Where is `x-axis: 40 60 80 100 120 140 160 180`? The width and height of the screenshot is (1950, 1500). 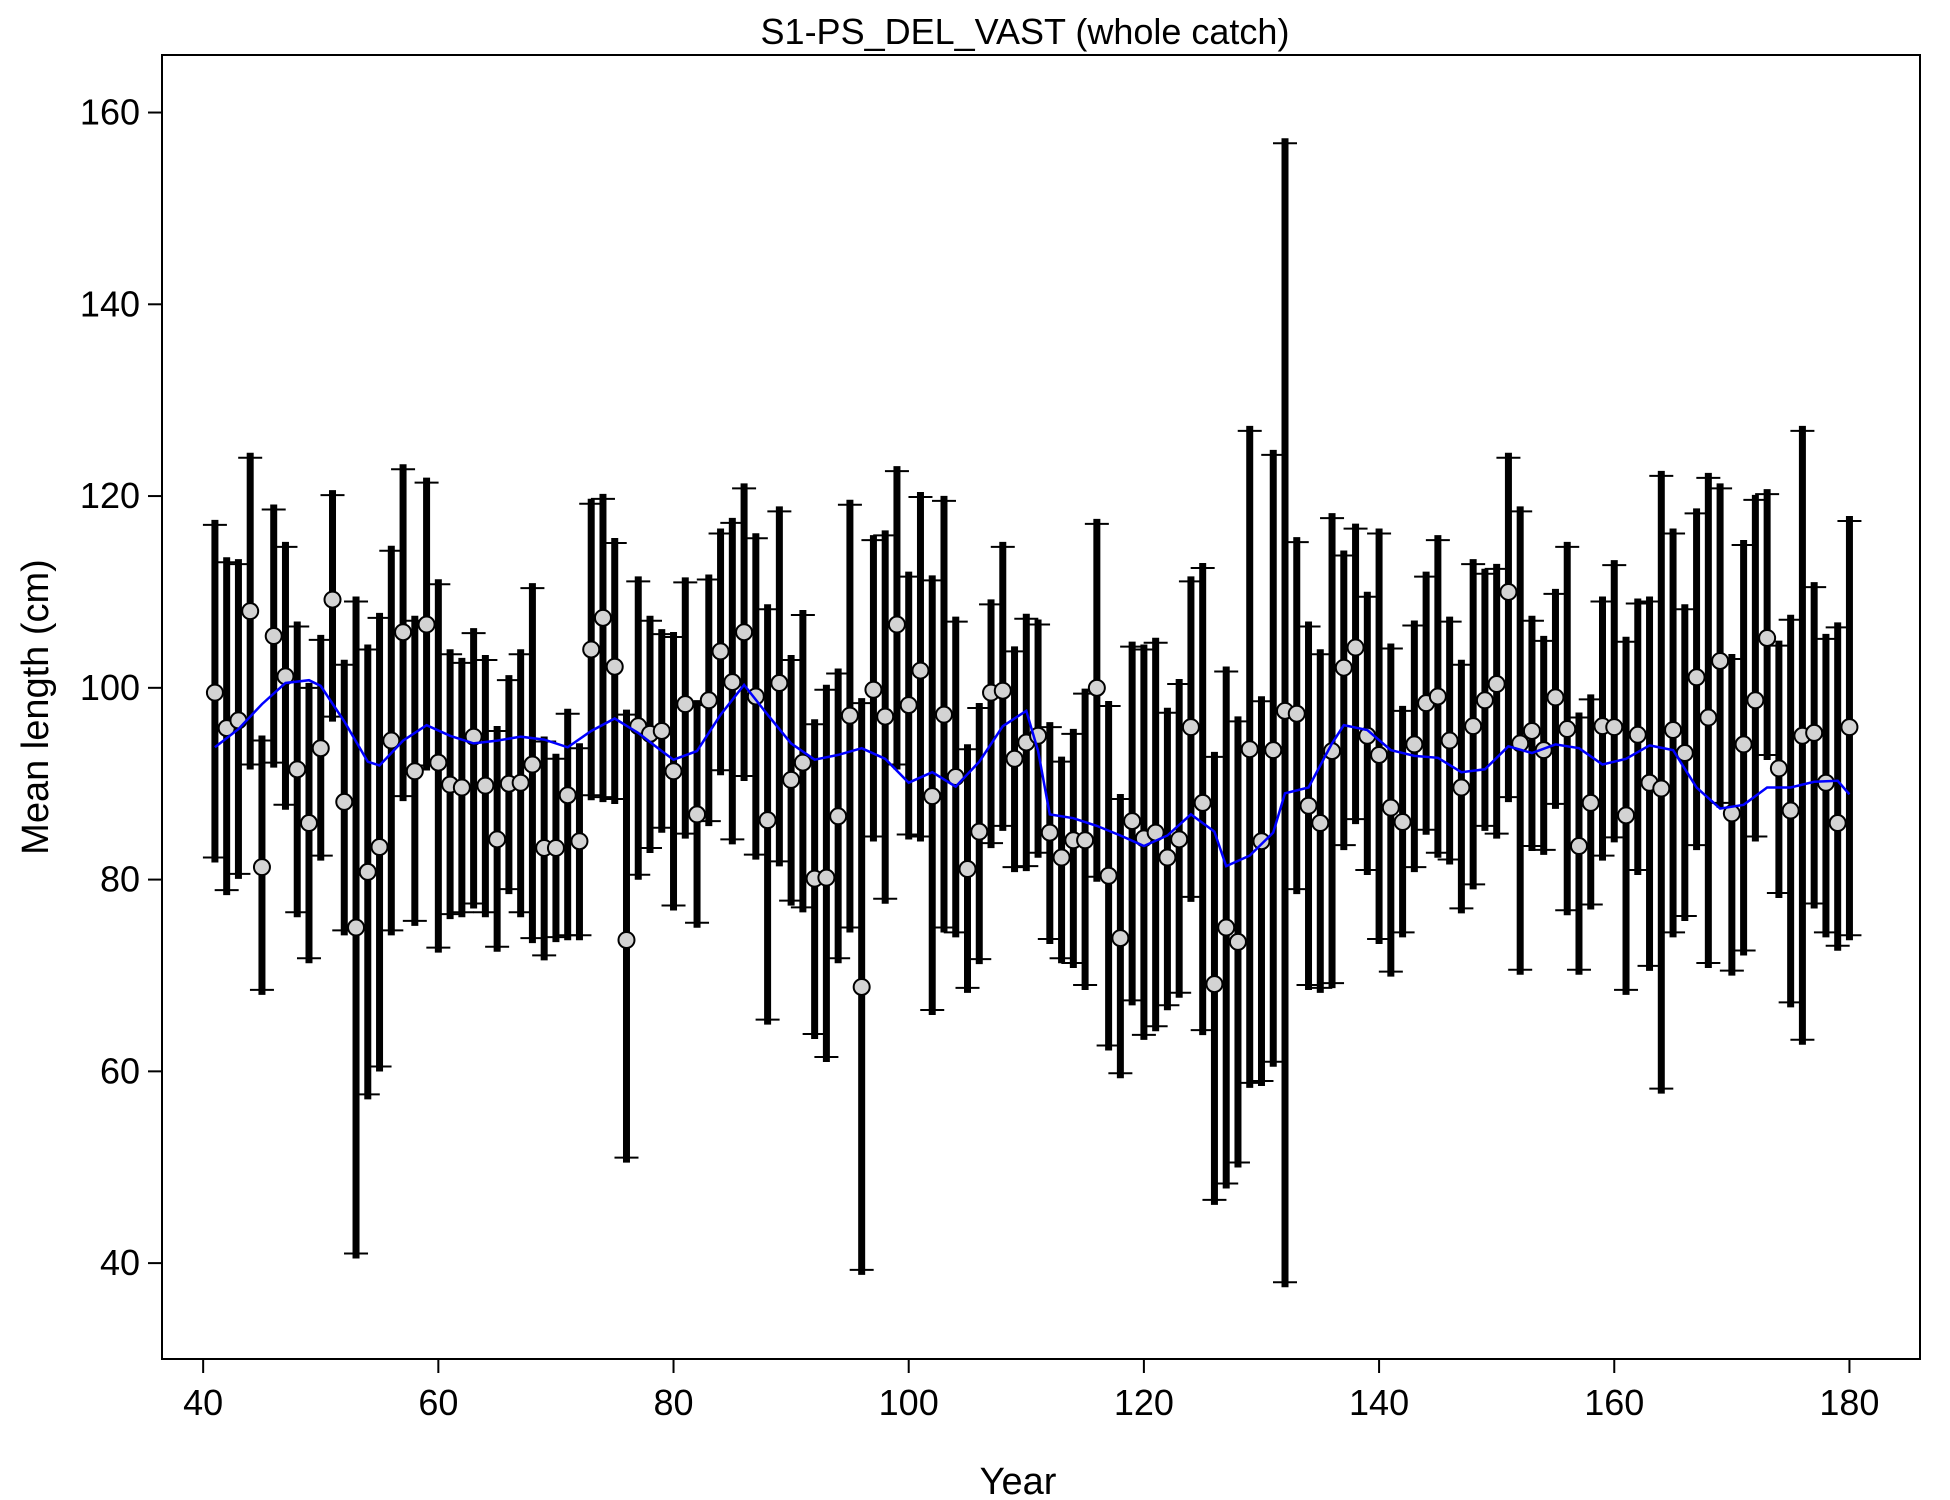 x-axis: 40 60 80 100 120 140 160 180 is located at coordinates (1031, 1391).